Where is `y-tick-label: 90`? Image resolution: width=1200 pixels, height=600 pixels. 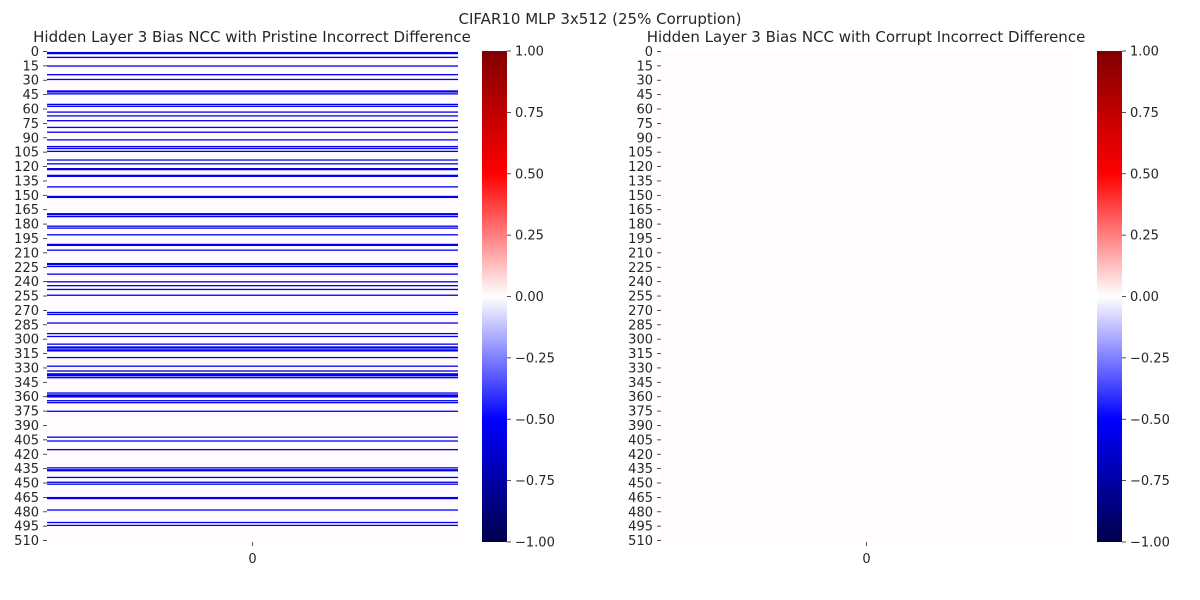
y-tick-label: 90 is located at coordinates (644, 138).